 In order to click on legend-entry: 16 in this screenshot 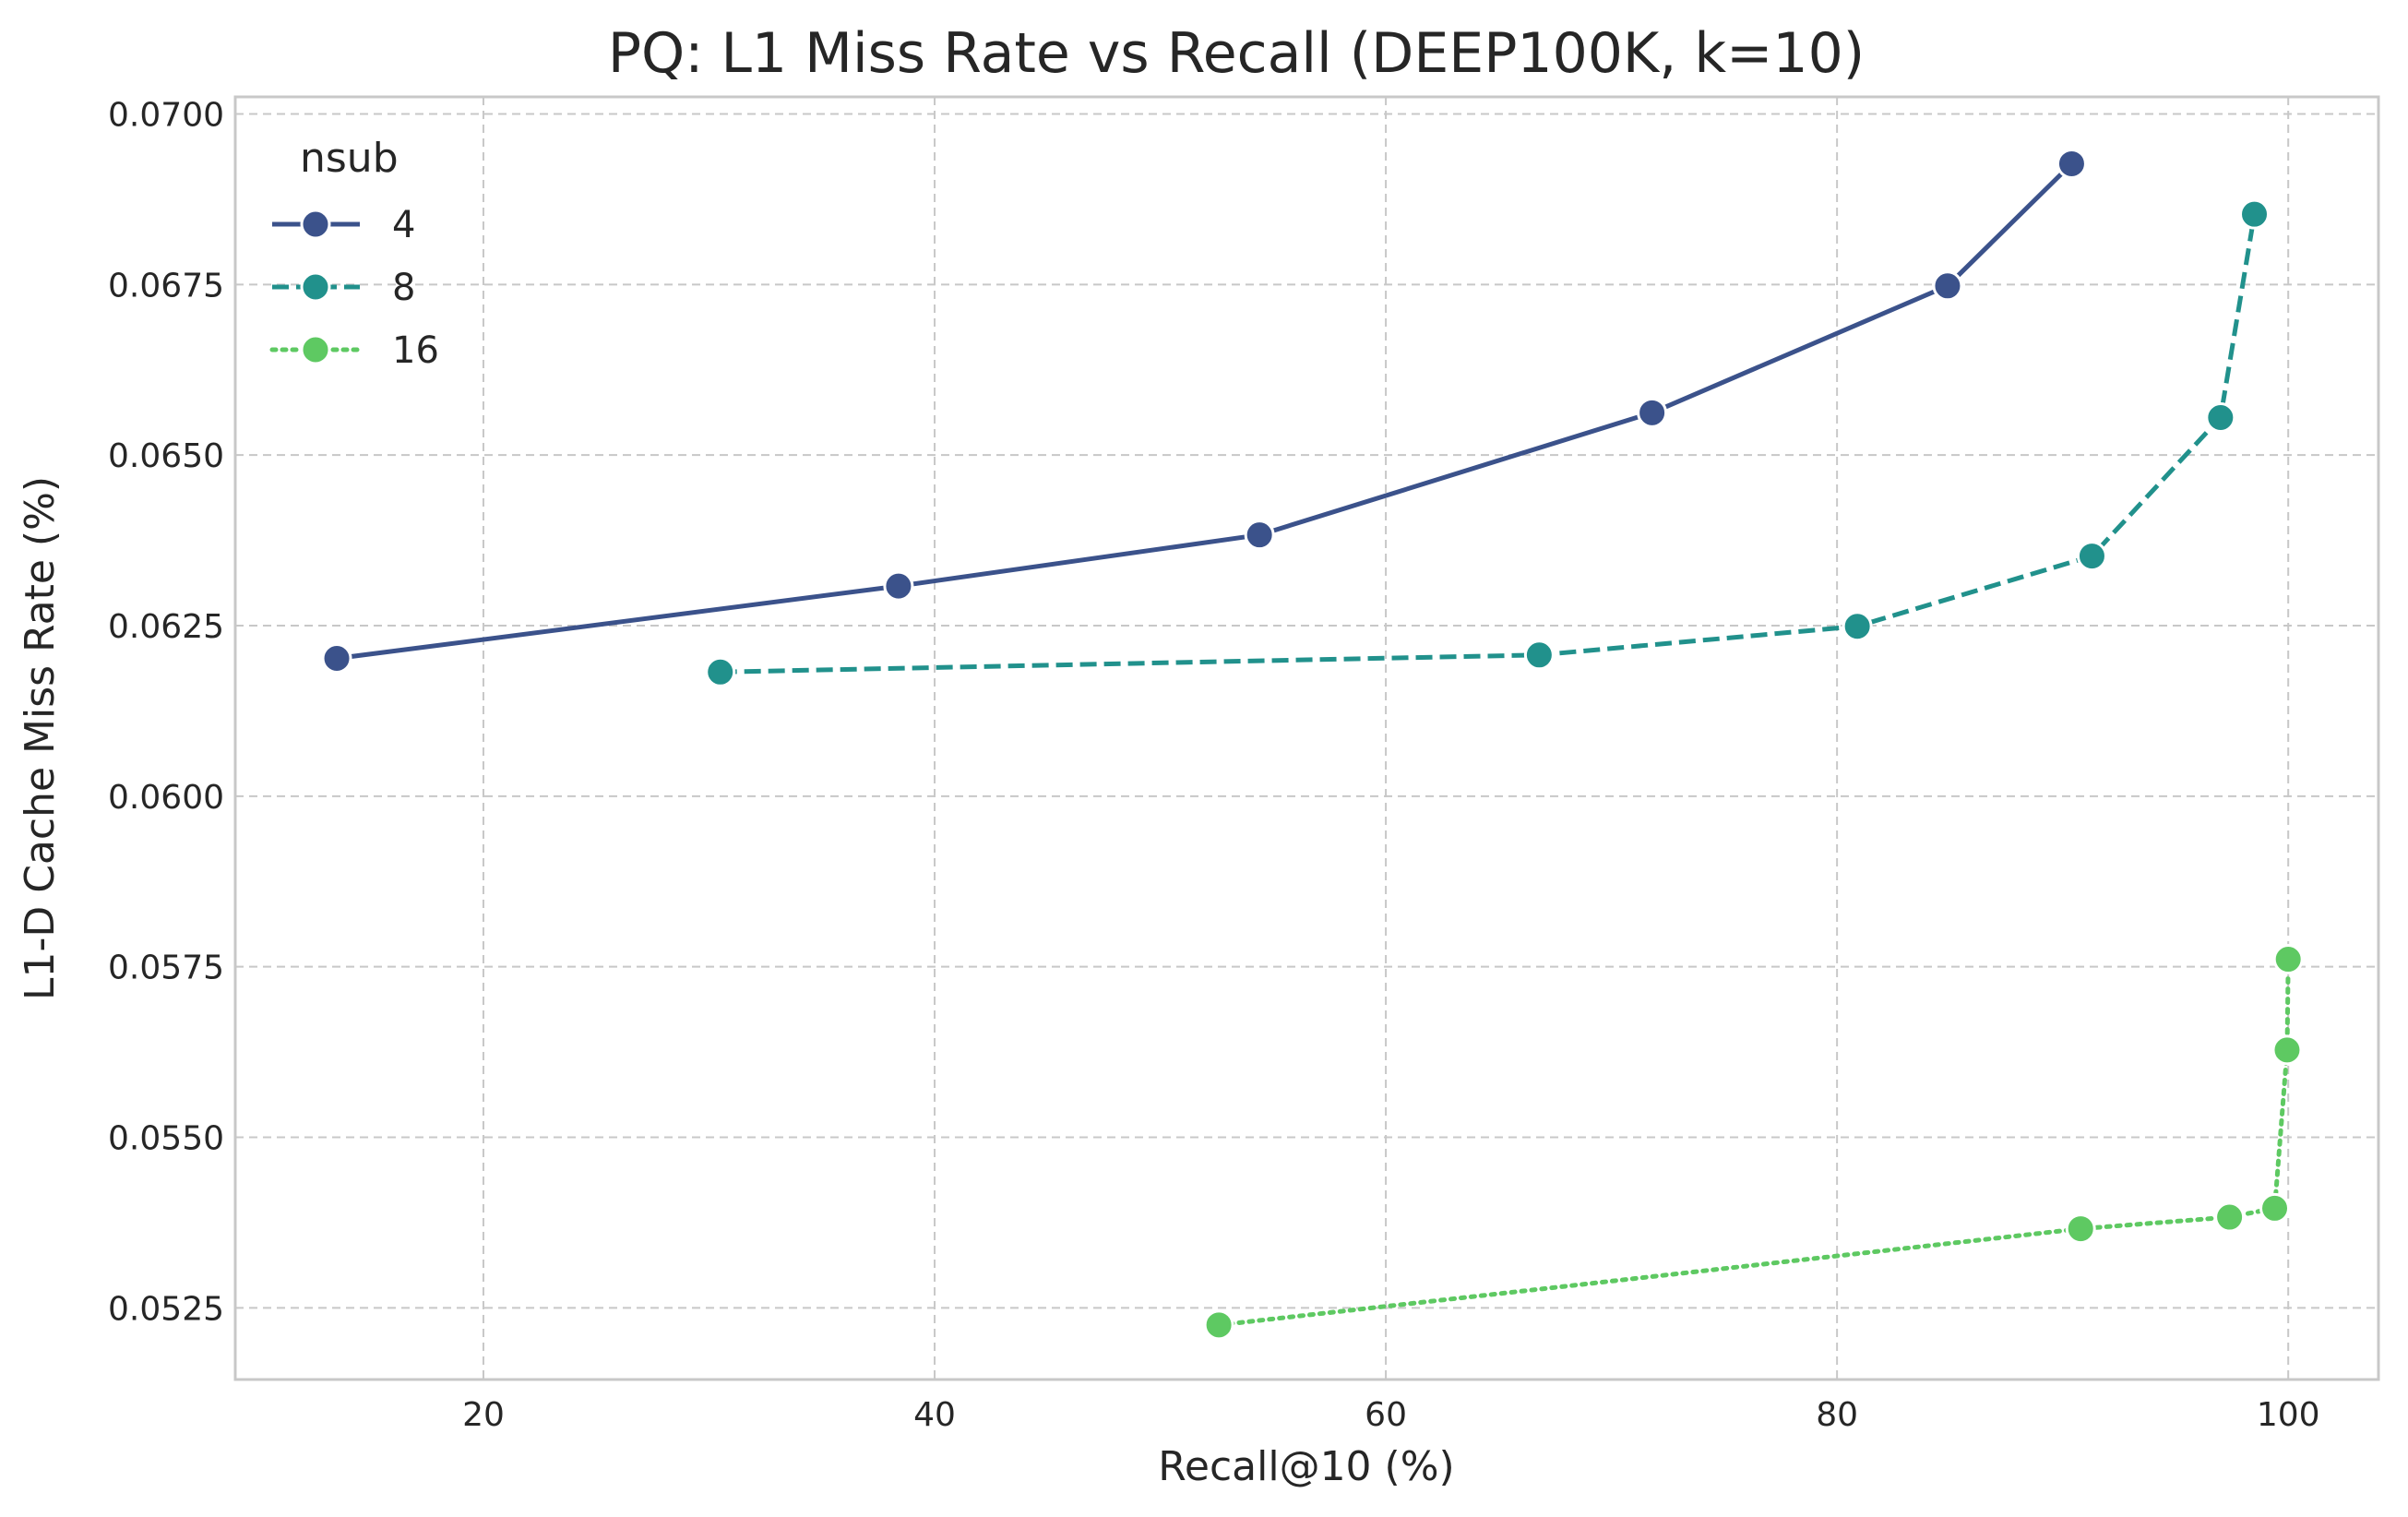, I will do `click(354, 350)`.